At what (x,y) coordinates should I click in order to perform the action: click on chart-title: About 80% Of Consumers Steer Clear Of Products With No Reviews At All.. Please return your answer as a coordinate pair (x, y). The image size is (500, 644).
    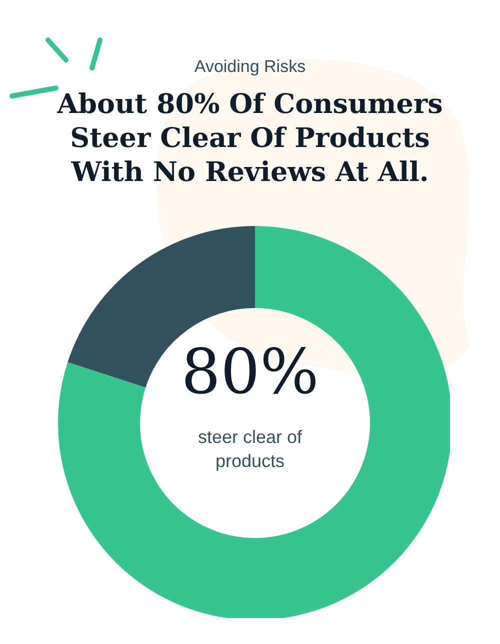
    Looking at the image, I should click on (250, 139).